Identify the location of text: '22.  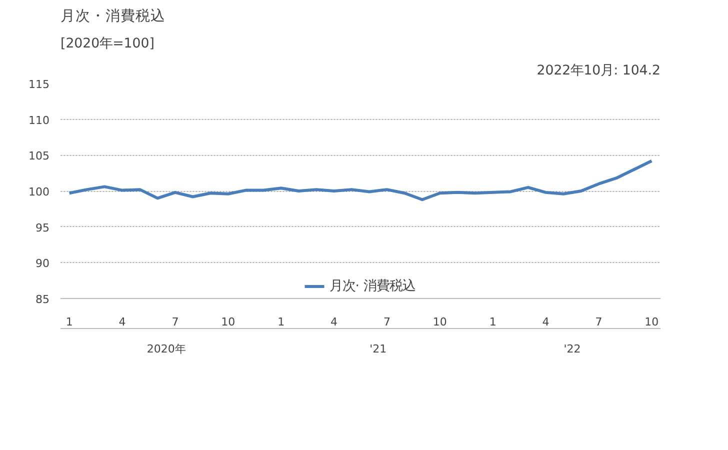
(572, 349).